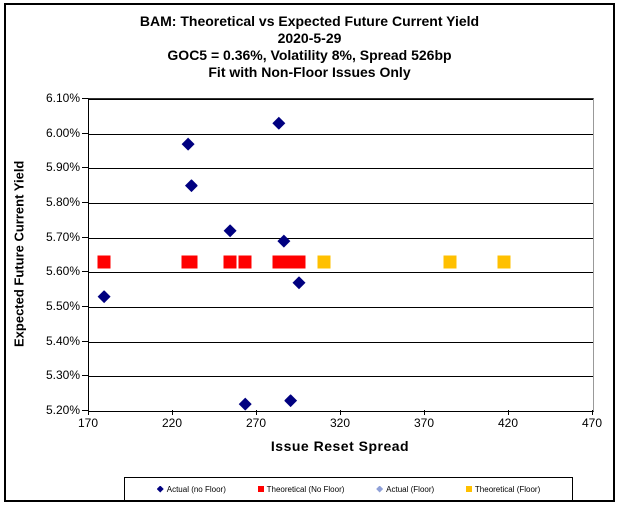 Image resolution: width=619 pixels, height=509 pixels. I want to click on legend-label: Theoretical (Floor), so click(507, 489).